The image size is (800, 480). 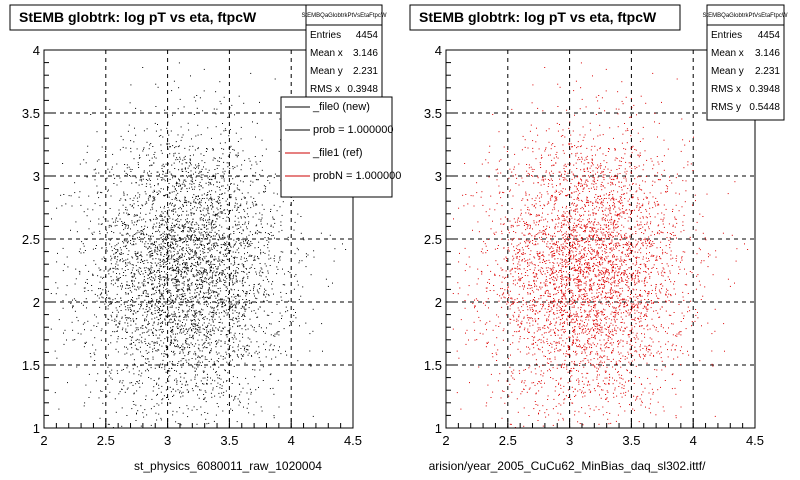 I want to click on x-tick-label: 4, so click(x=291, y=440).